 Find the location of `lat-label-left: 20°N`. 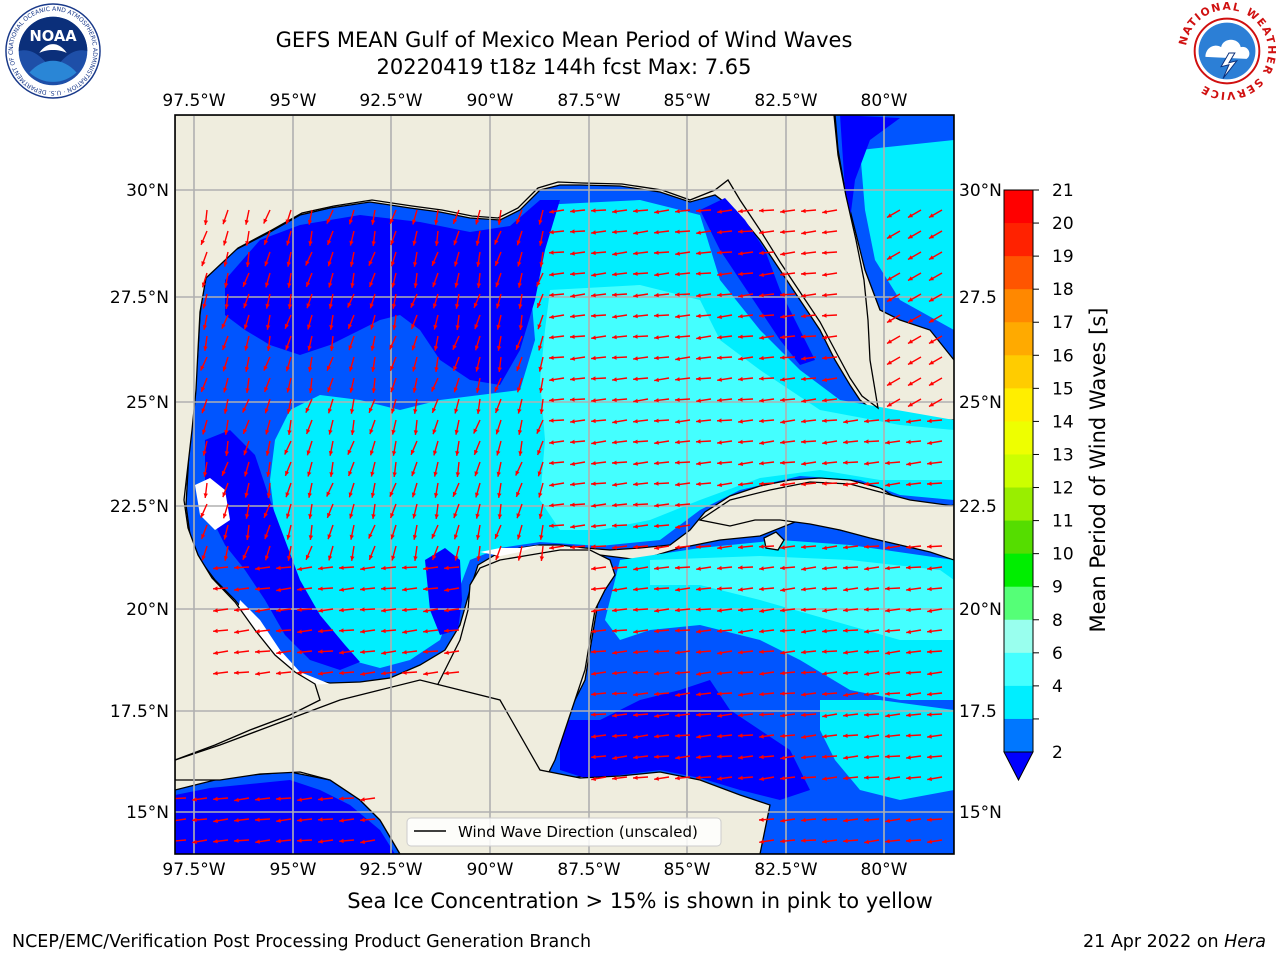

lat-label-left: 20°N is located at coordinates (147, 610).